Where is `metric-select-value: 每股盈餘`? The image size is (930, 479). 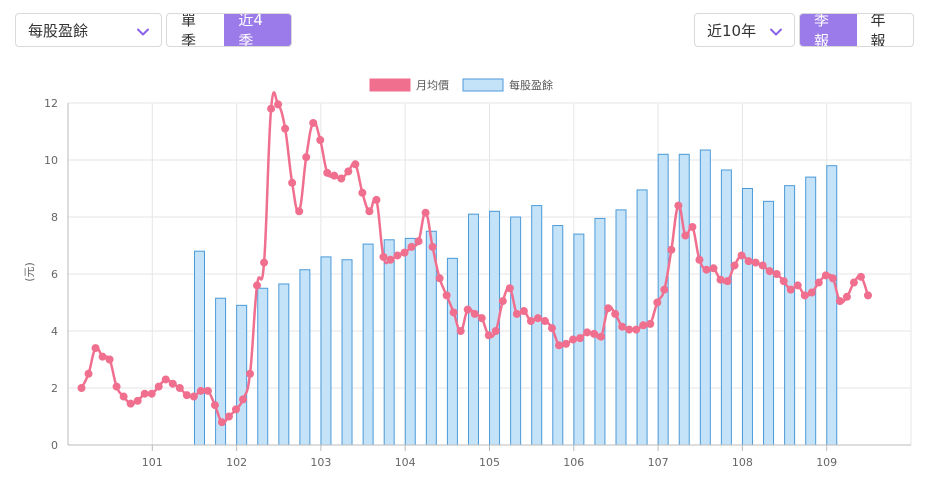 metric-select-value: 每股盈餘 is located at coordinates (58, 30).